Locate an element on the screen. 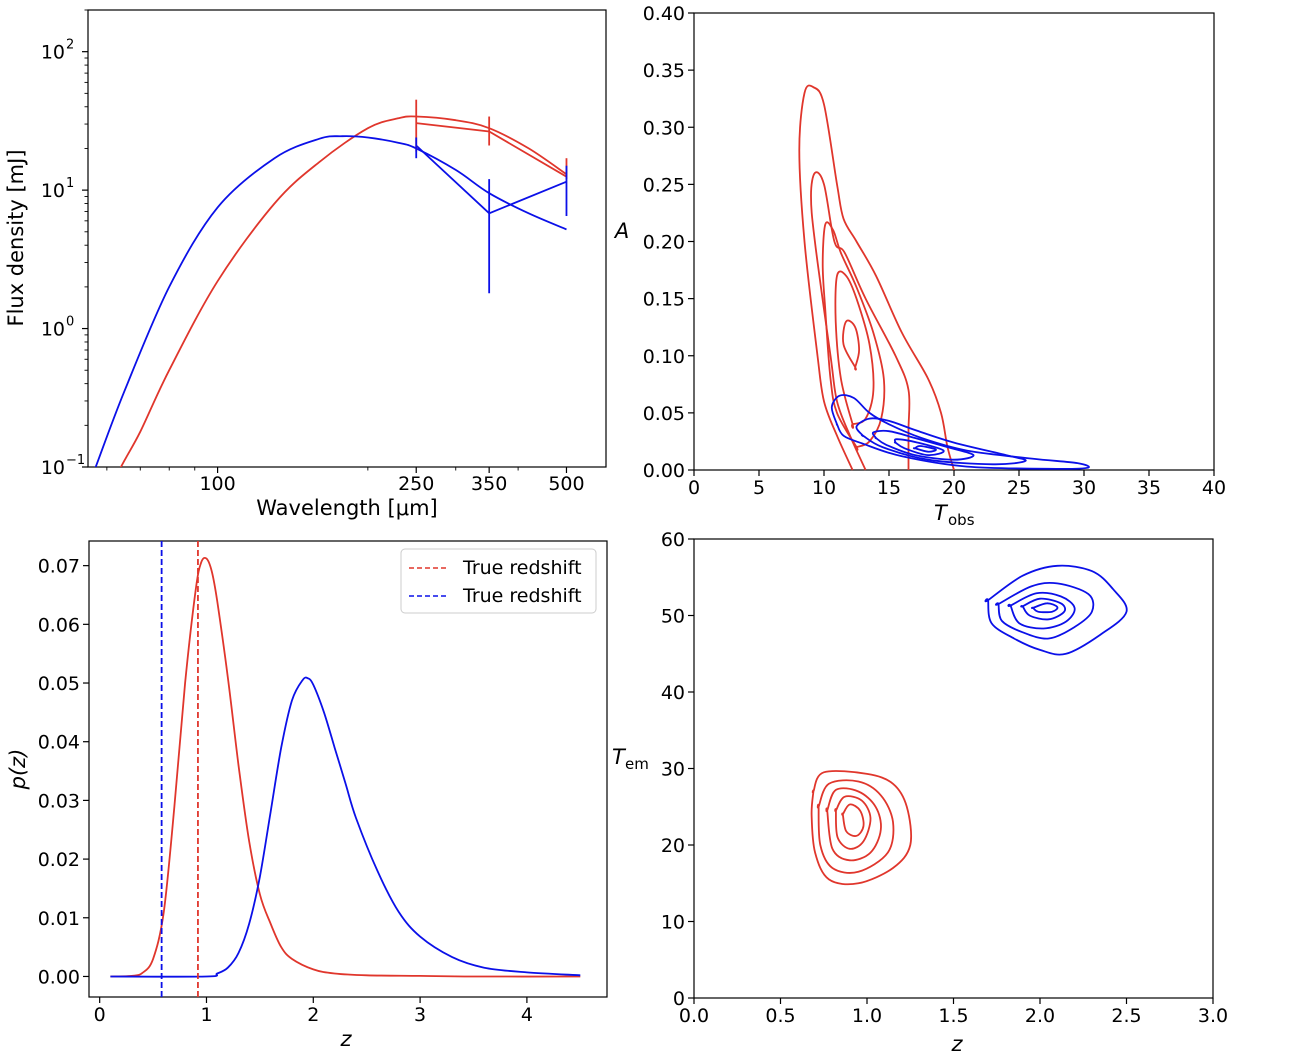  x-tick-label: 0 is located at coordinates (100, 1015).